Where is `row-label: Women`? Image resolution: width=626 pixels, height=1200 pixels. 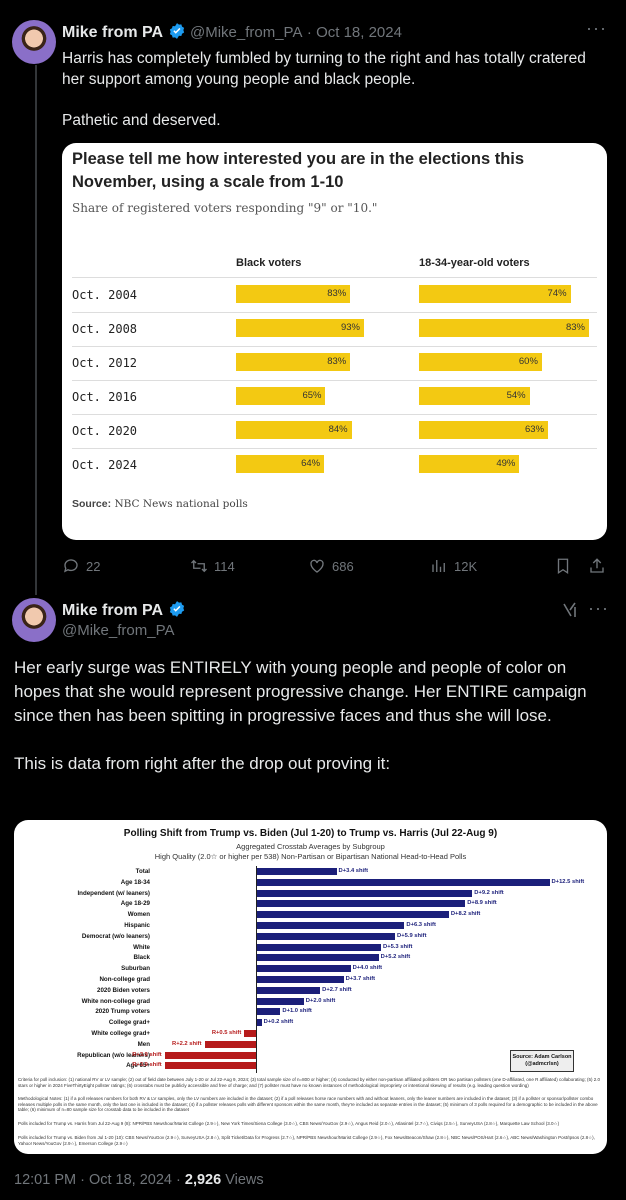 row-label: Women is located at coordinates (138, 915).